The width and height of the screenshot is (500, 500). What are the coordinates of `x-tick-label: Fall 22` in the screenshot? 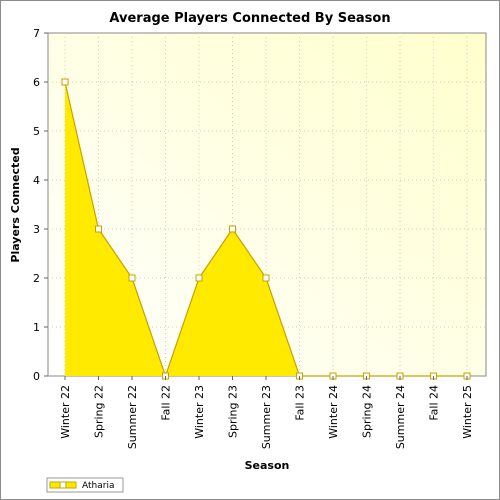 It's located at (166, 403).